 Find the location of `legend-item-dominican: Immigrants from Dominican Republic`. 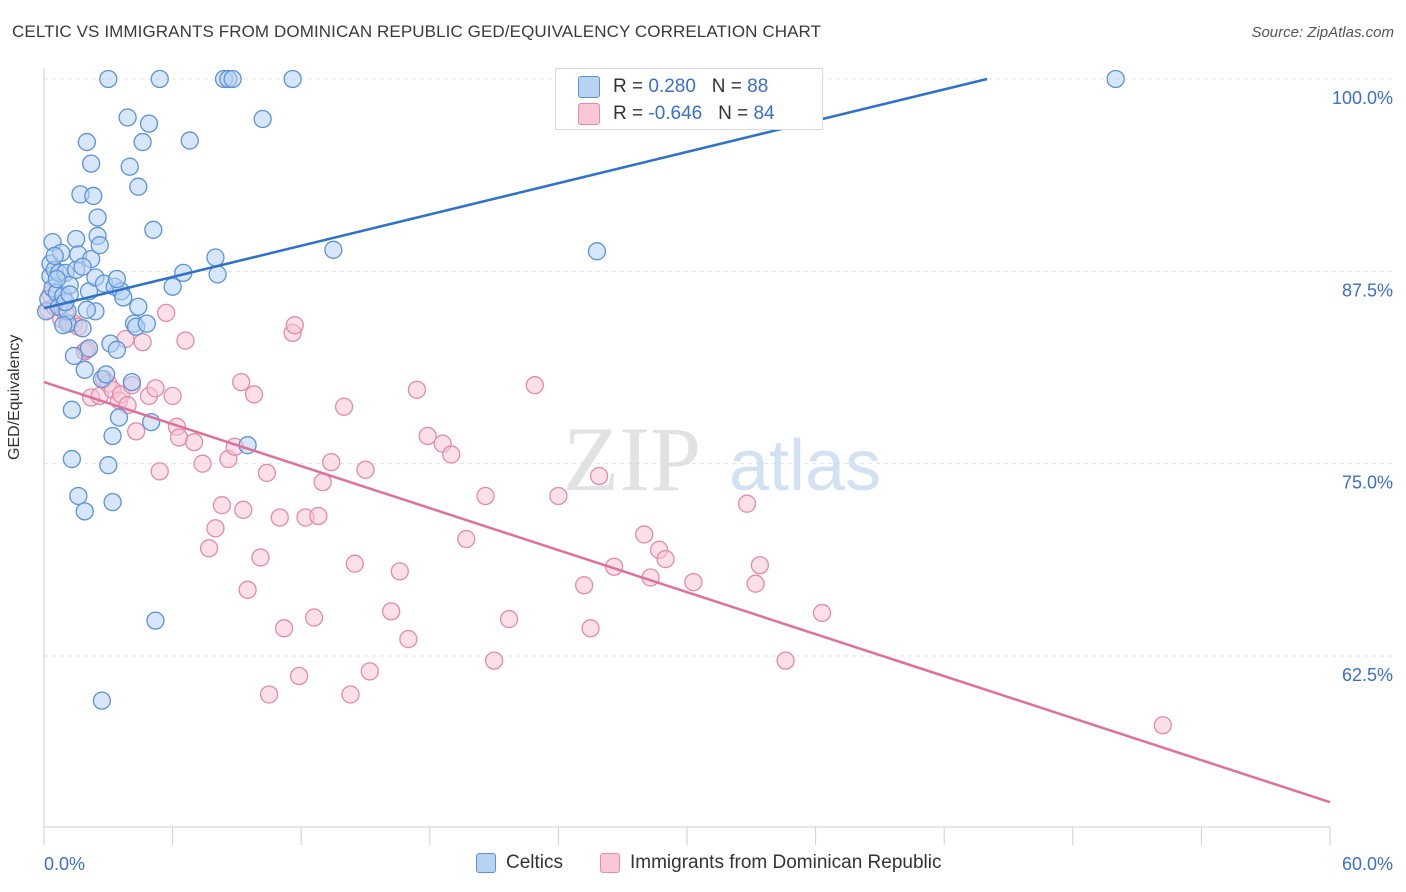

legend-item-dominican: Immigrants from Dominican Republic is located at coordinates (771, 863).